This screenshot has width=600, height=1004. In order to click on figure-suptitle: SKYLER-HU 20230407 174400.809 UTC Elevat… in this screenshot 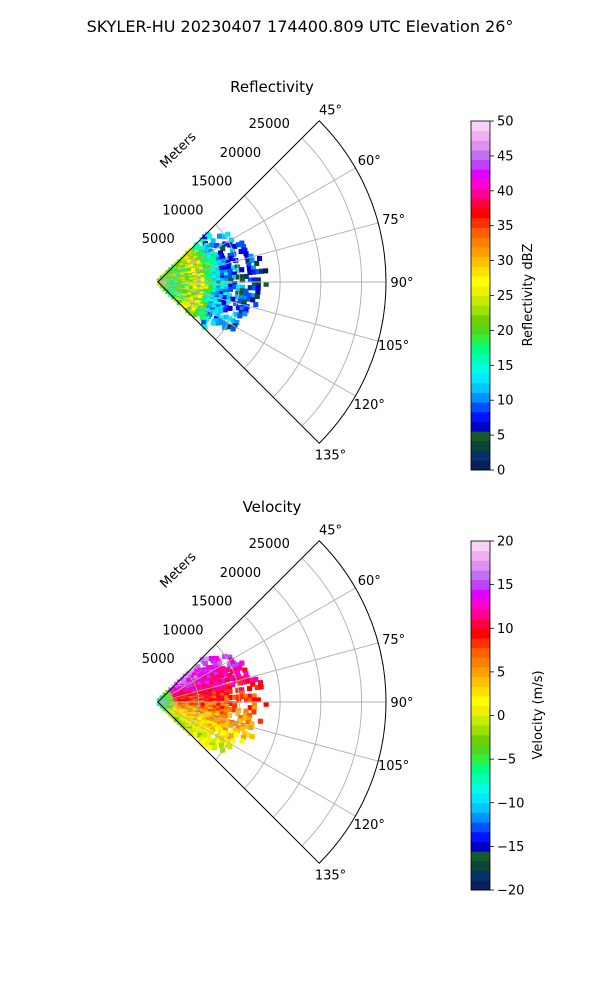, I will do `click(300, 26)`.